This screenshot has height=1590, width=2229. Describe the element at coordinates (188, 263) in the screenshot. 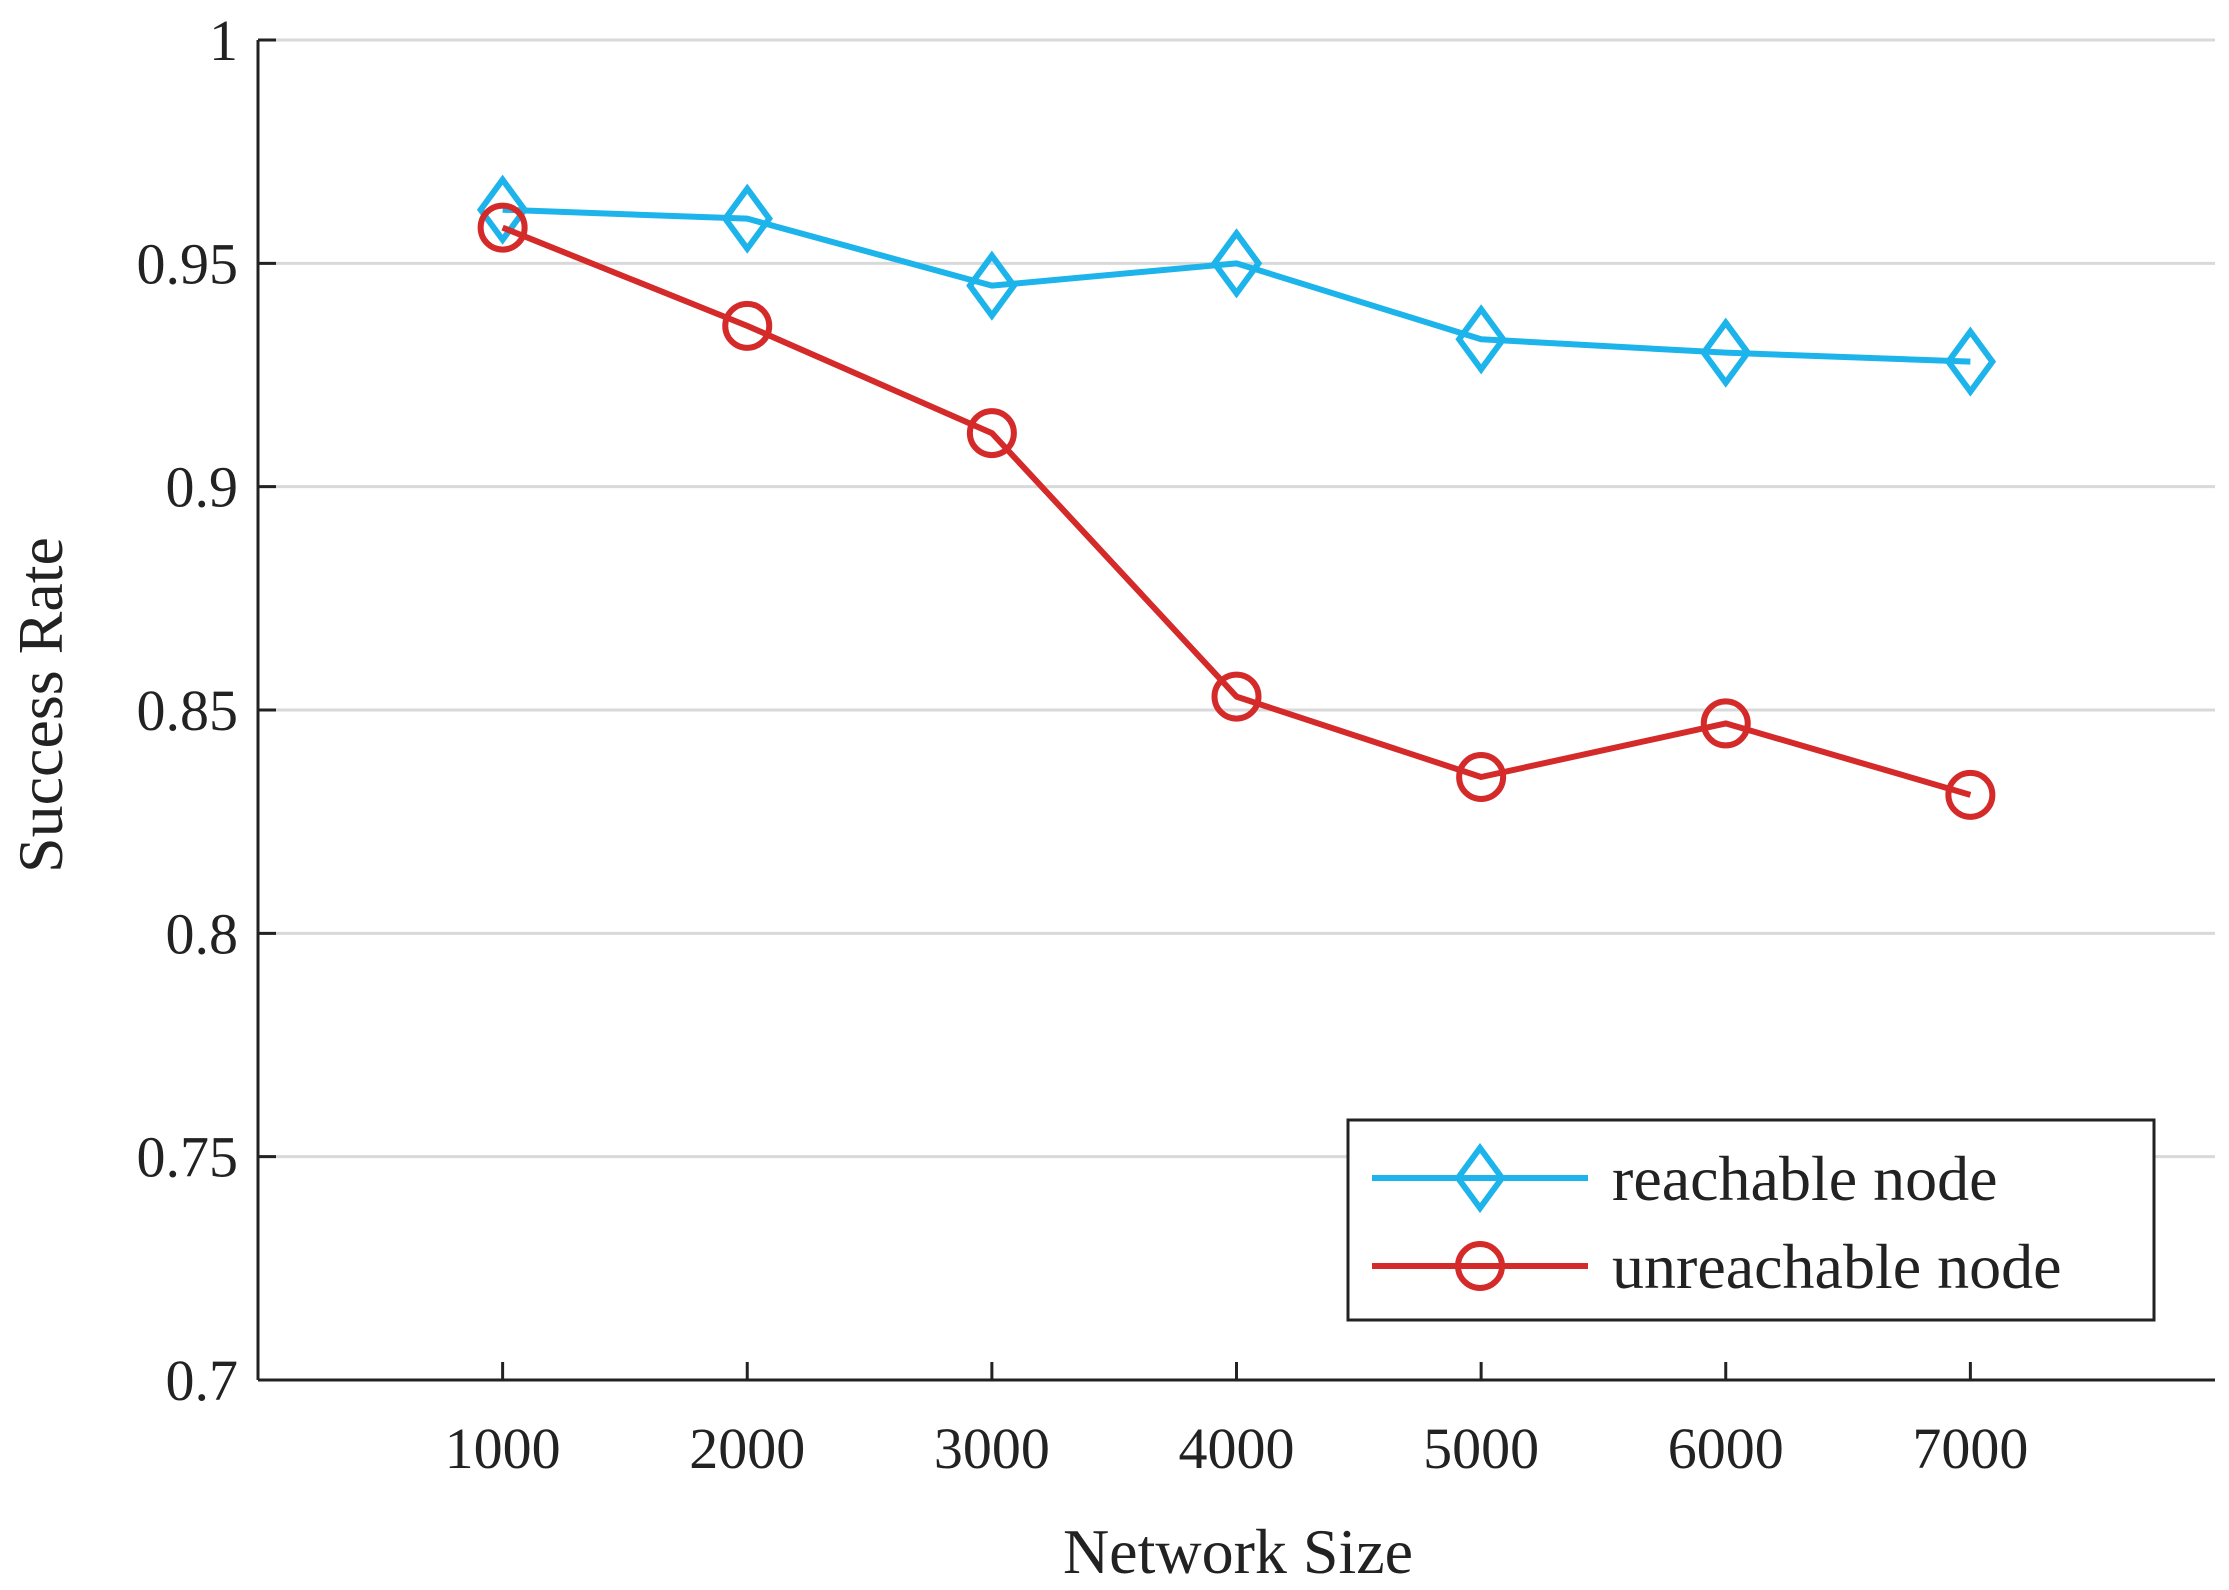

I see `y-tick-label: 0.95` at that location.